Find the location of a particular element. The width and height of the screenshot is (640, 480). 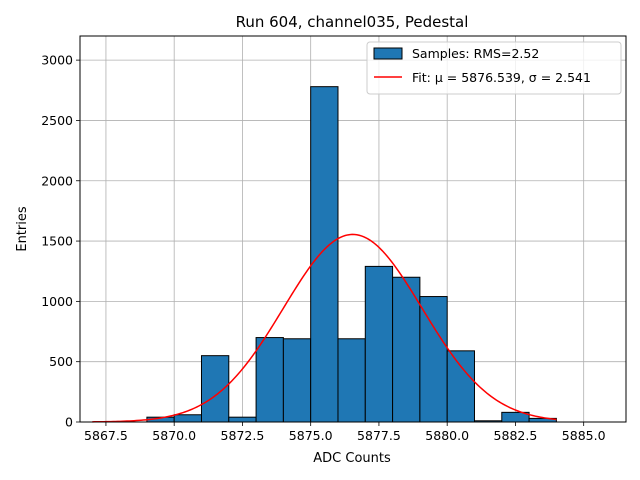

legend-label-fit: Fit: μ = 5876.539, σ = 2.541 is located at coordinates (501, 77).